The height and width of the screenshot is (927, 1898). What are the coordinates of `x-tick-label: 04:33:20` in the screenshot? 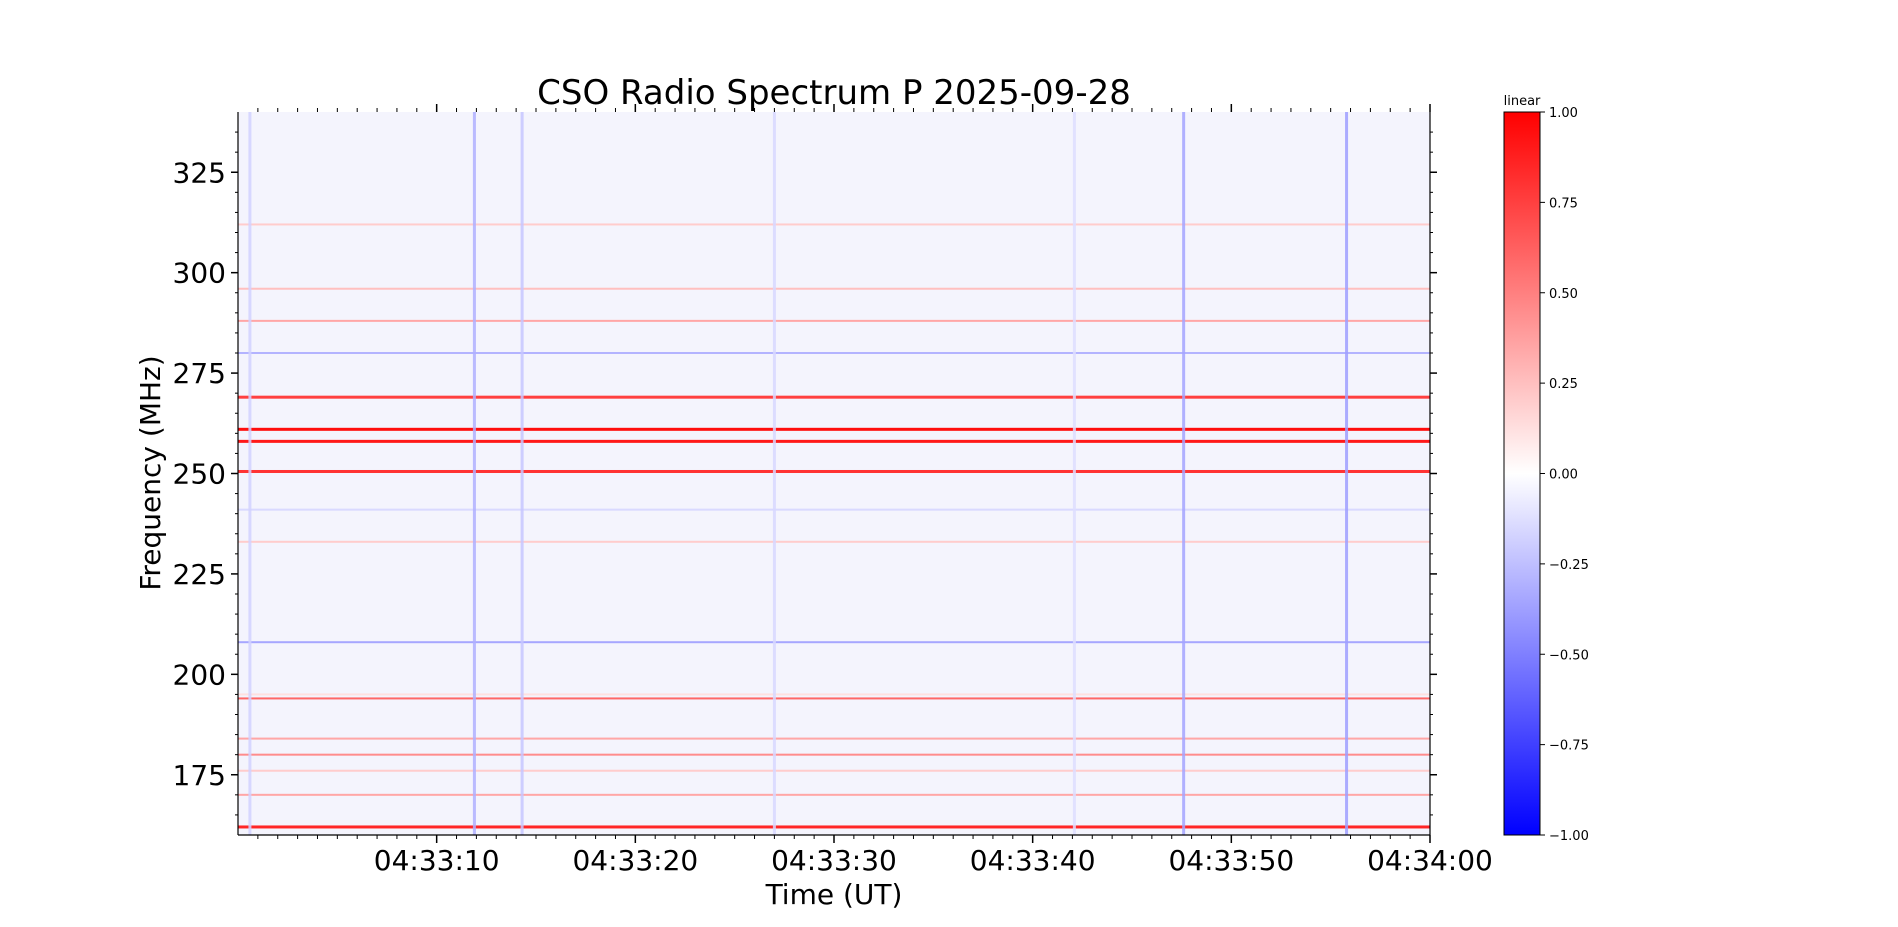 It's located at (635, 860).